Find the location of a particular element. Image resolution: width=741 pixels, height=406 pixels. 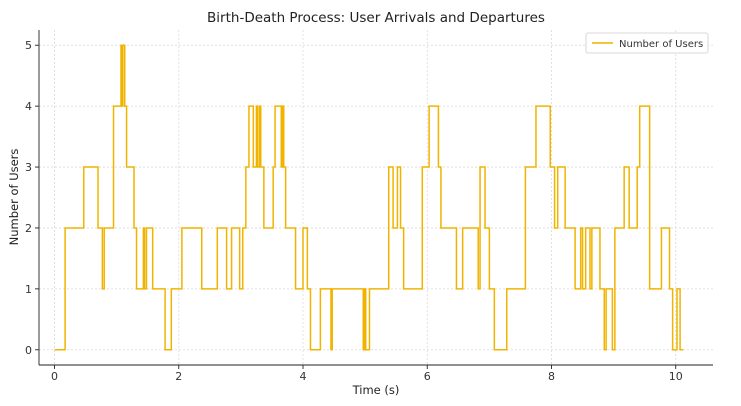

x-tick-label: 0 is located at coordinates (54, 376).